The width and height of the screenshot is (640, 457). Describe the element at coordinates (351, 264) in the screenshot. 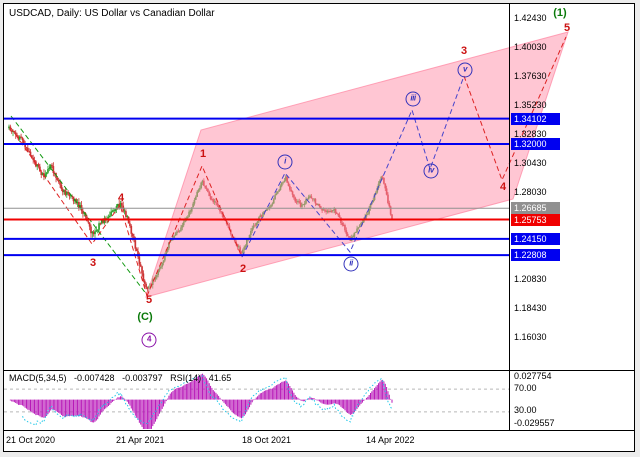

I see `wave-label: ii` at that location.